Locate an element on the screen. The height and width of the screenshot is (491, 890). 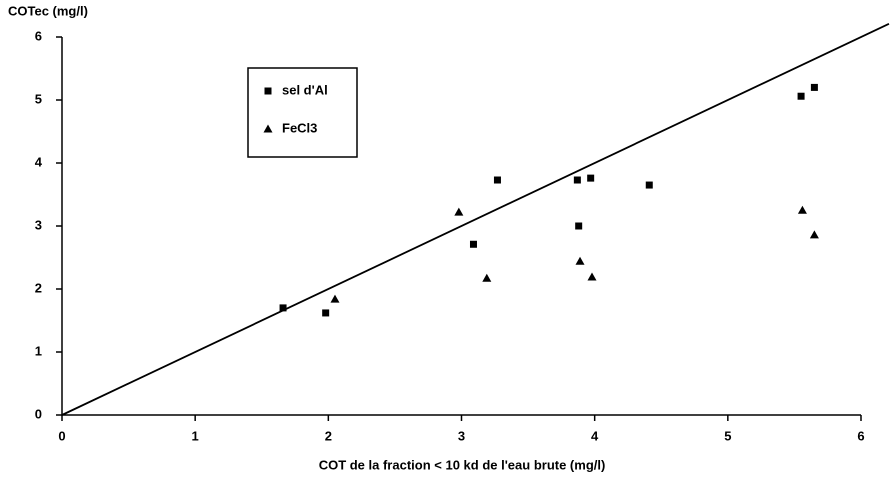
legend-box is located at coordinates (302, 112).